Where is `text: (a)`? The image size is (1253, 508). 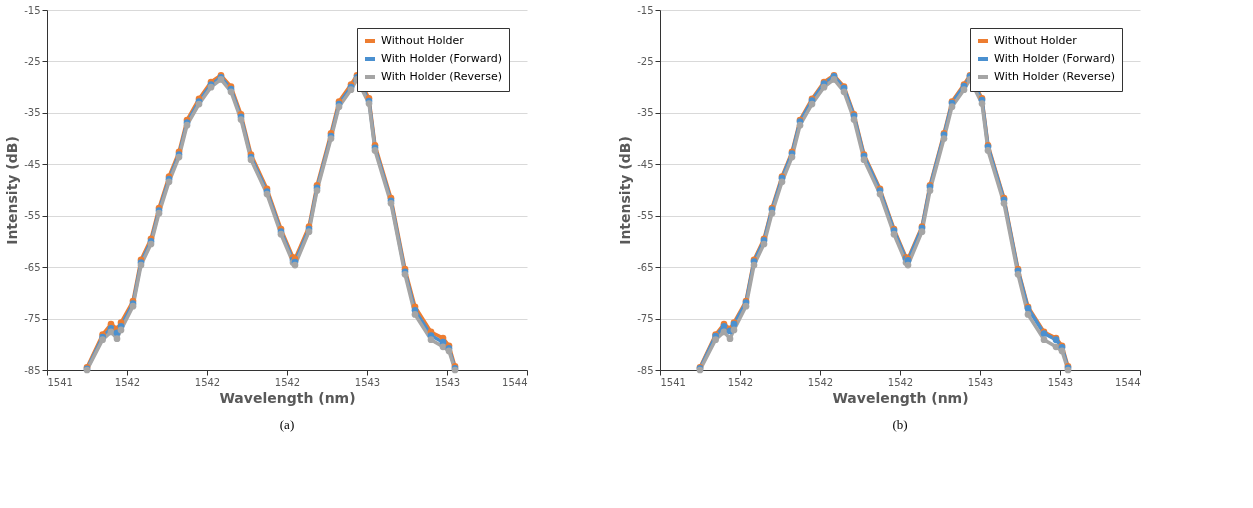 text: (a) is located at coordinates (287, 424).